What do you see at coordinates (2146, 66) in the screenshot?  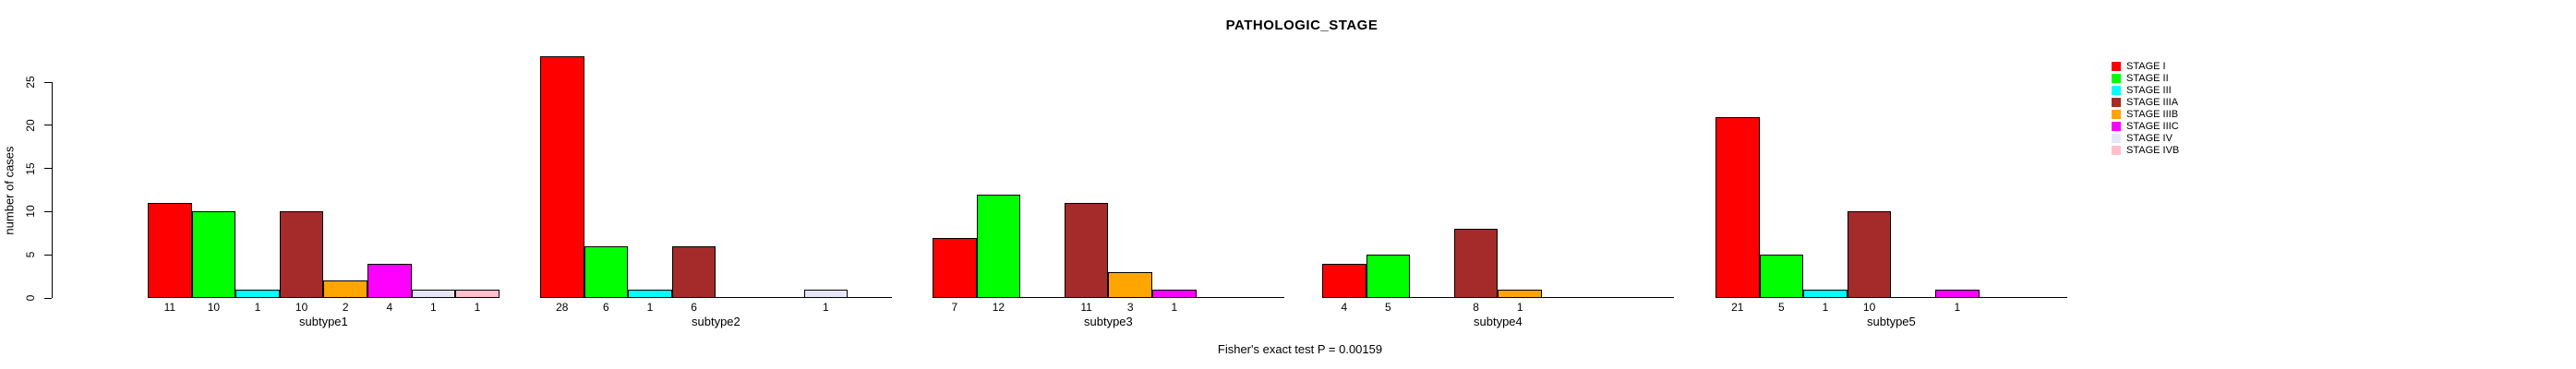 I see `legend-label-stage-i: STAGE I` at bounding box center [2146, 66].